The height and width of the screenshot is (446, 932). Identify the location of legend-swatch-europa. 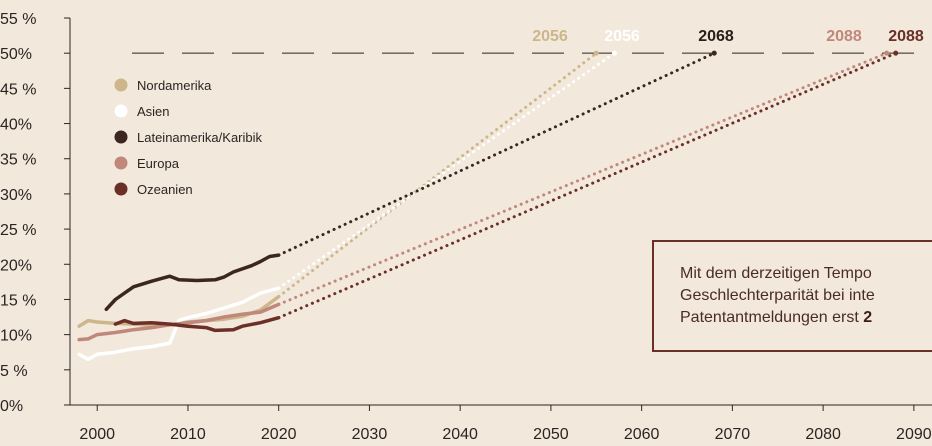
(121, 163).